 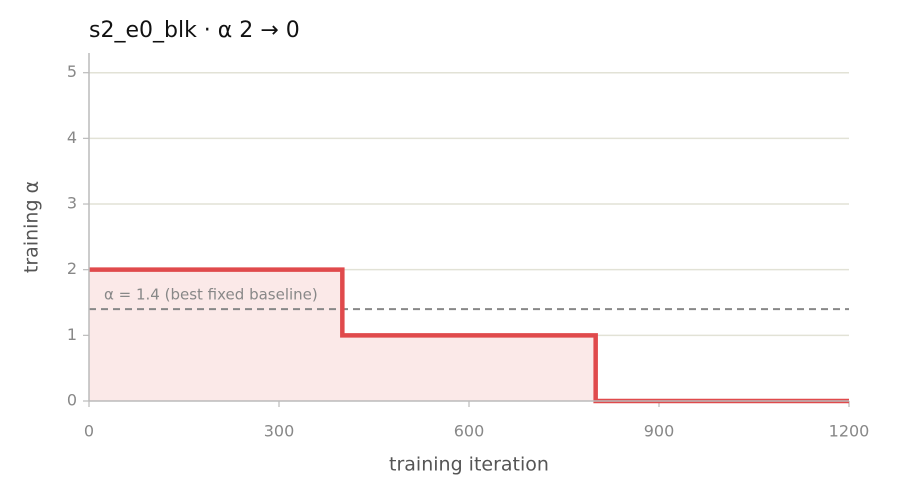 I want to click on y-tick-label: 0, so click(x=72, y=400).